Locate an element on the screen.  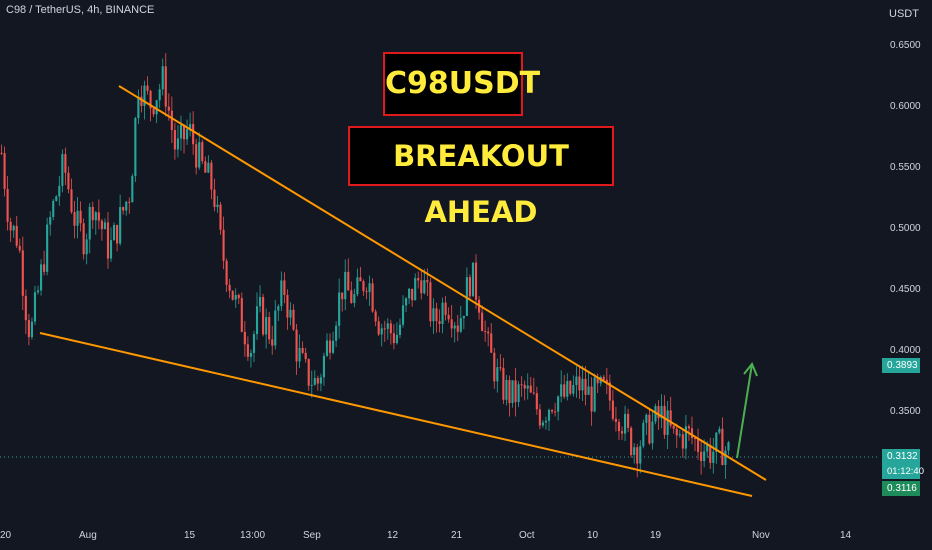
y-tick-label: 0.4000 is located at coordinates (905, 350).